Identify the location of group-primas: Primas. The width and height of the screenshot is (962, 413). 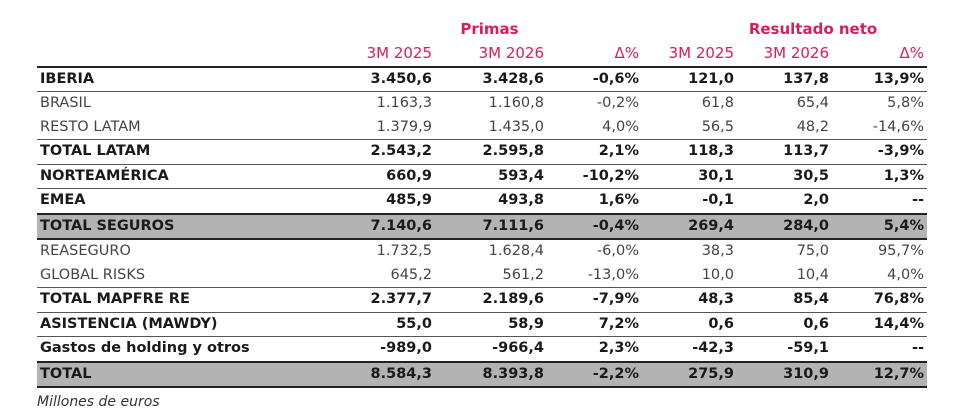
(489, 29).